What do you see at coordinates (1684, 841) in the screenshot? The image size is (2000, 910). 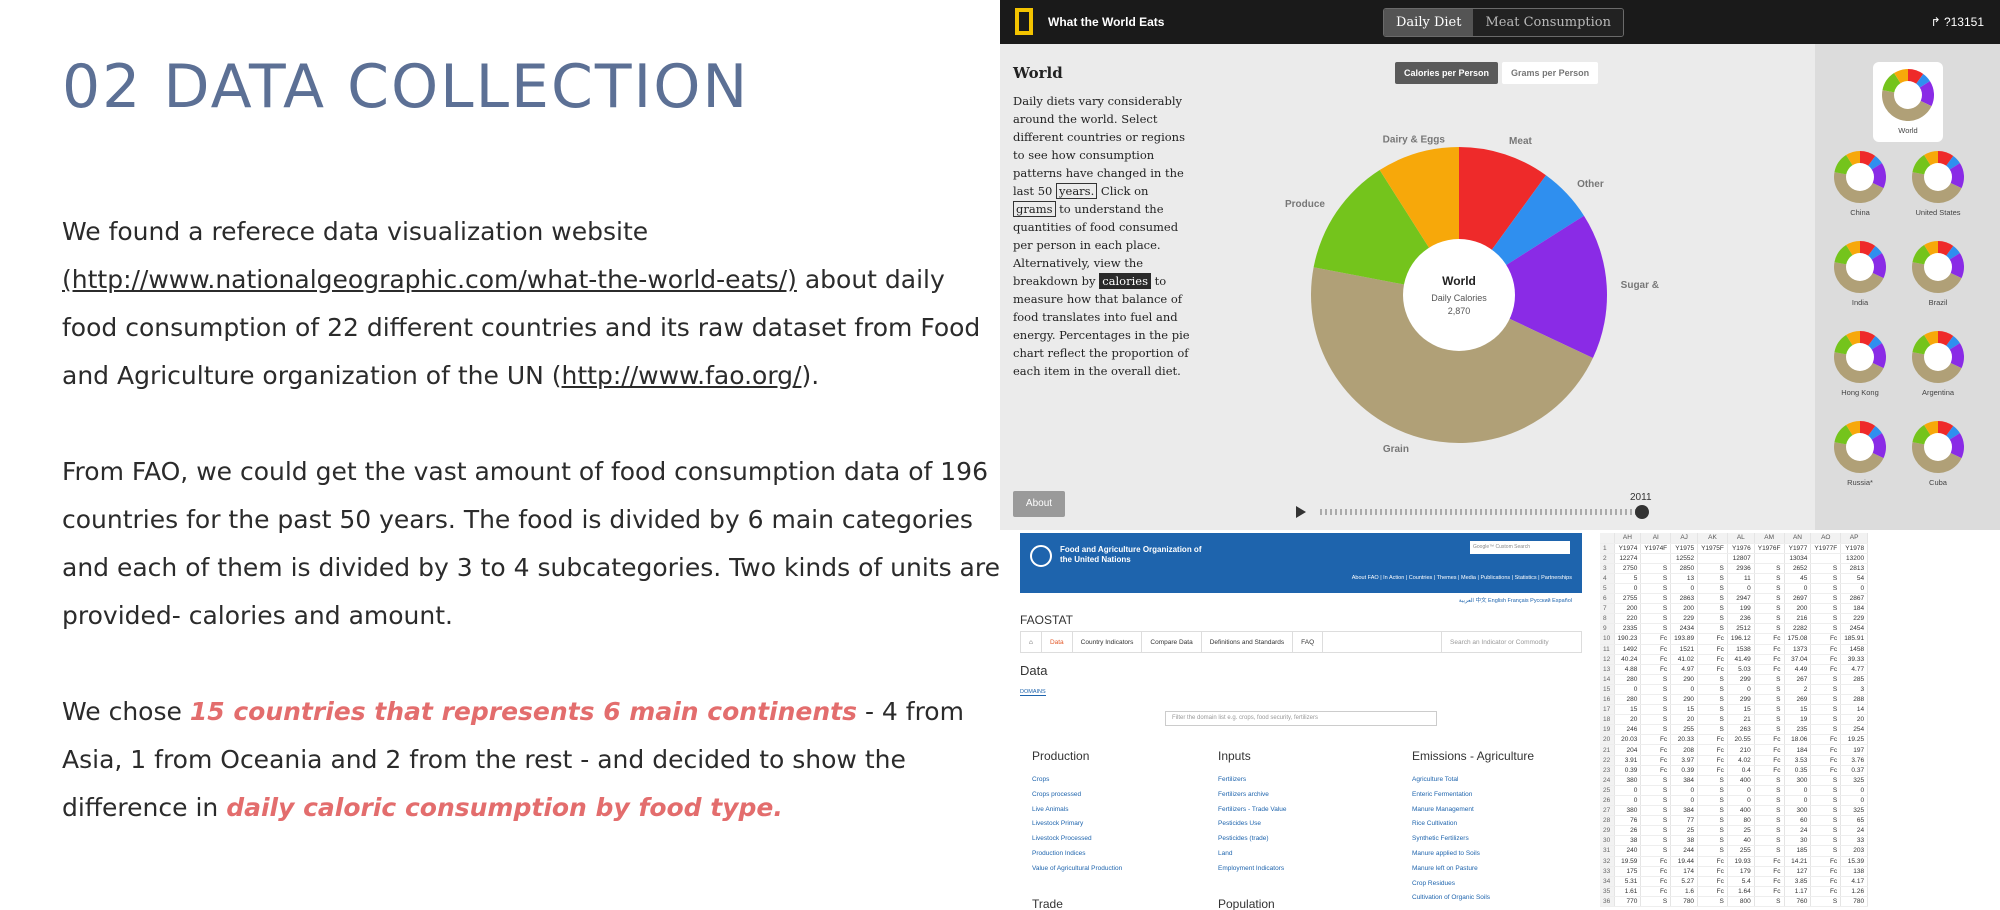 I see `table-cell: 38` at bounding box center [1684, 841].